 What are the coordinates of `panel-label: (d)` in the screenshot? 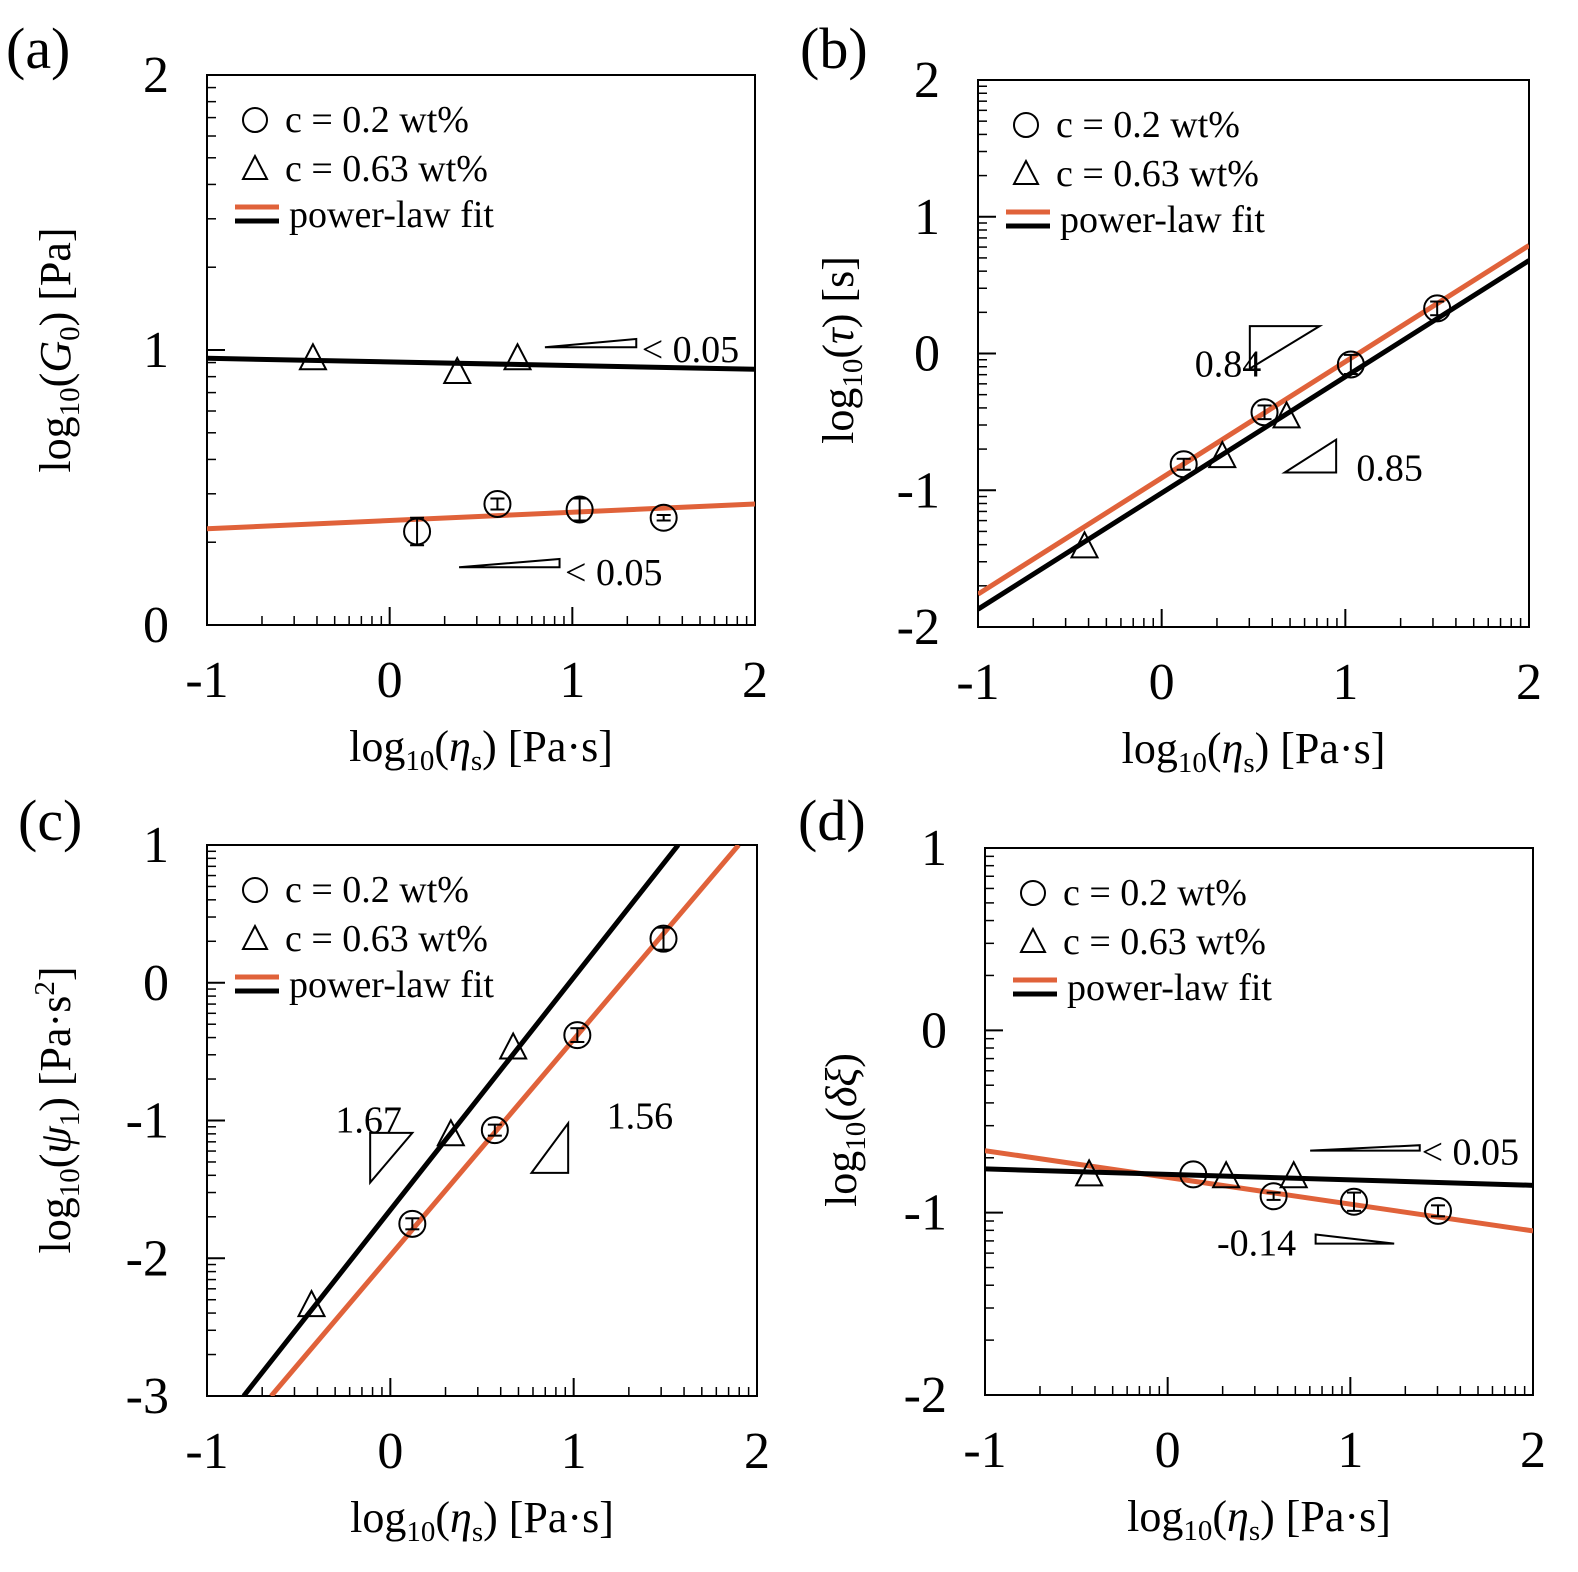 It's located at (832, 820).